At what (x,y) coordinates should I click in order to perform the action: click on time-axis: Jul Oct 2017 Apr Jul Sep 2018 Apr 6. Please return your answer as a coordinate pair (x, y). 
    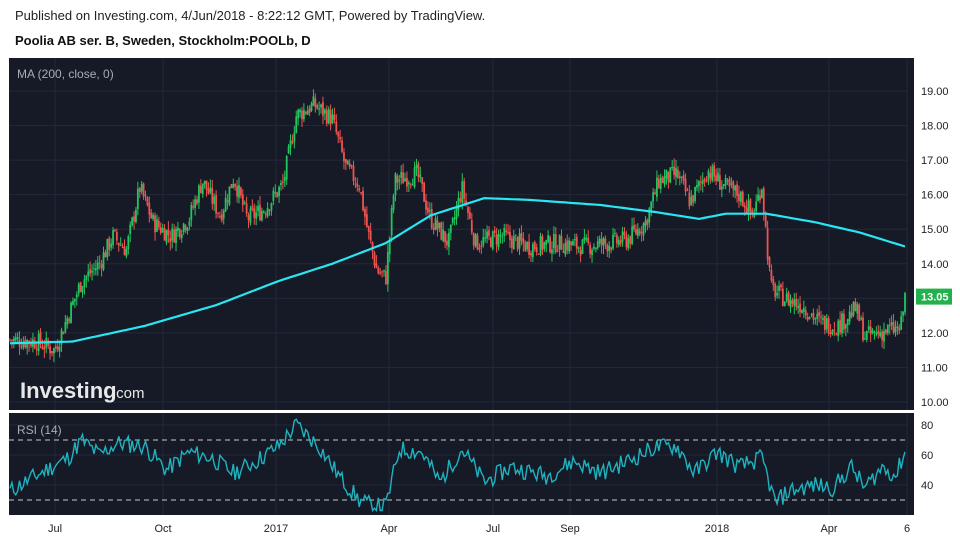
    Looking at the image, I should click on (479, 529).